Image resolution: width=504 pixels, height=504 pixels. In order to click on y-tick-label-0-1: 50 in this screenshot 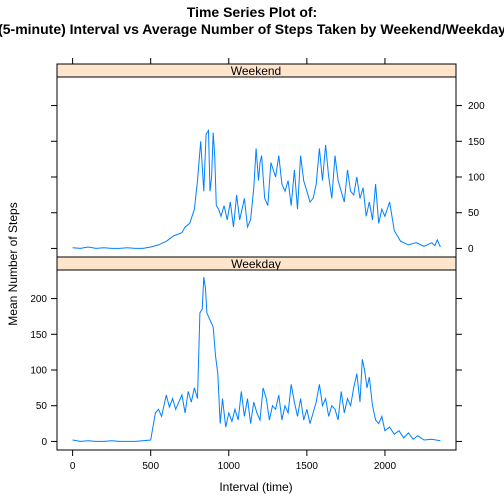, I will do `click(474, 213)`.